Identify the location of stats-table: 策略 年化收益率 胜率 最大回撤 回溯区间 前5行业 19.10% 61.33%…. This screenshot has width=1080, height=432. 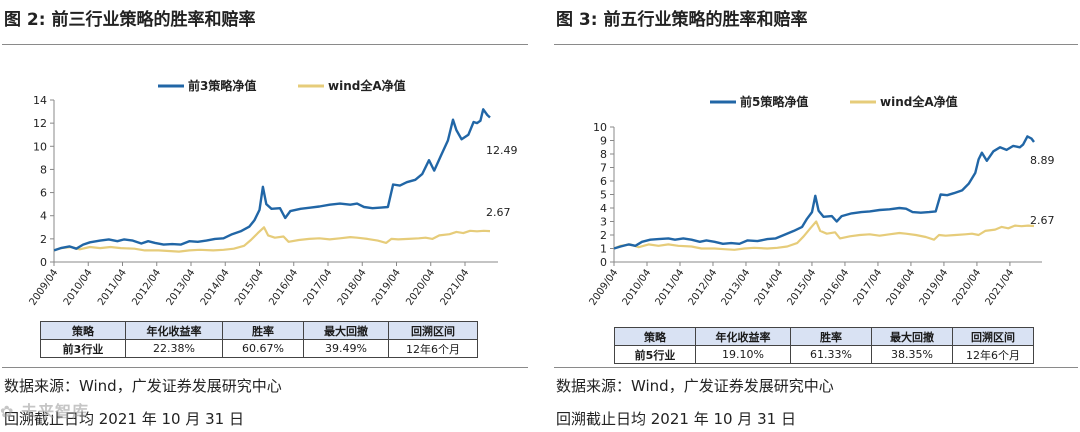
(824, 345).